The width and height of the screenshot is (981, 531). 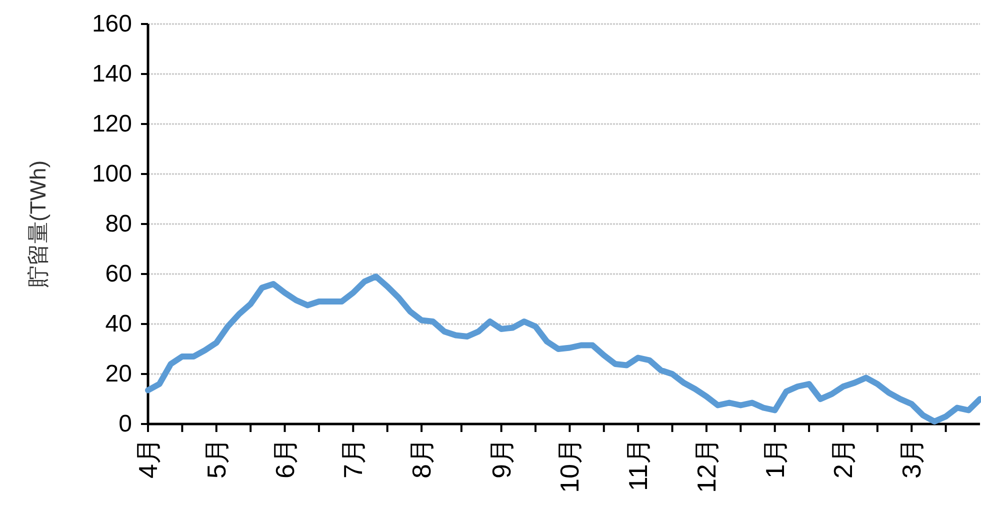 I want to click on y-tick-label: 100, so click(x=112, y=174).